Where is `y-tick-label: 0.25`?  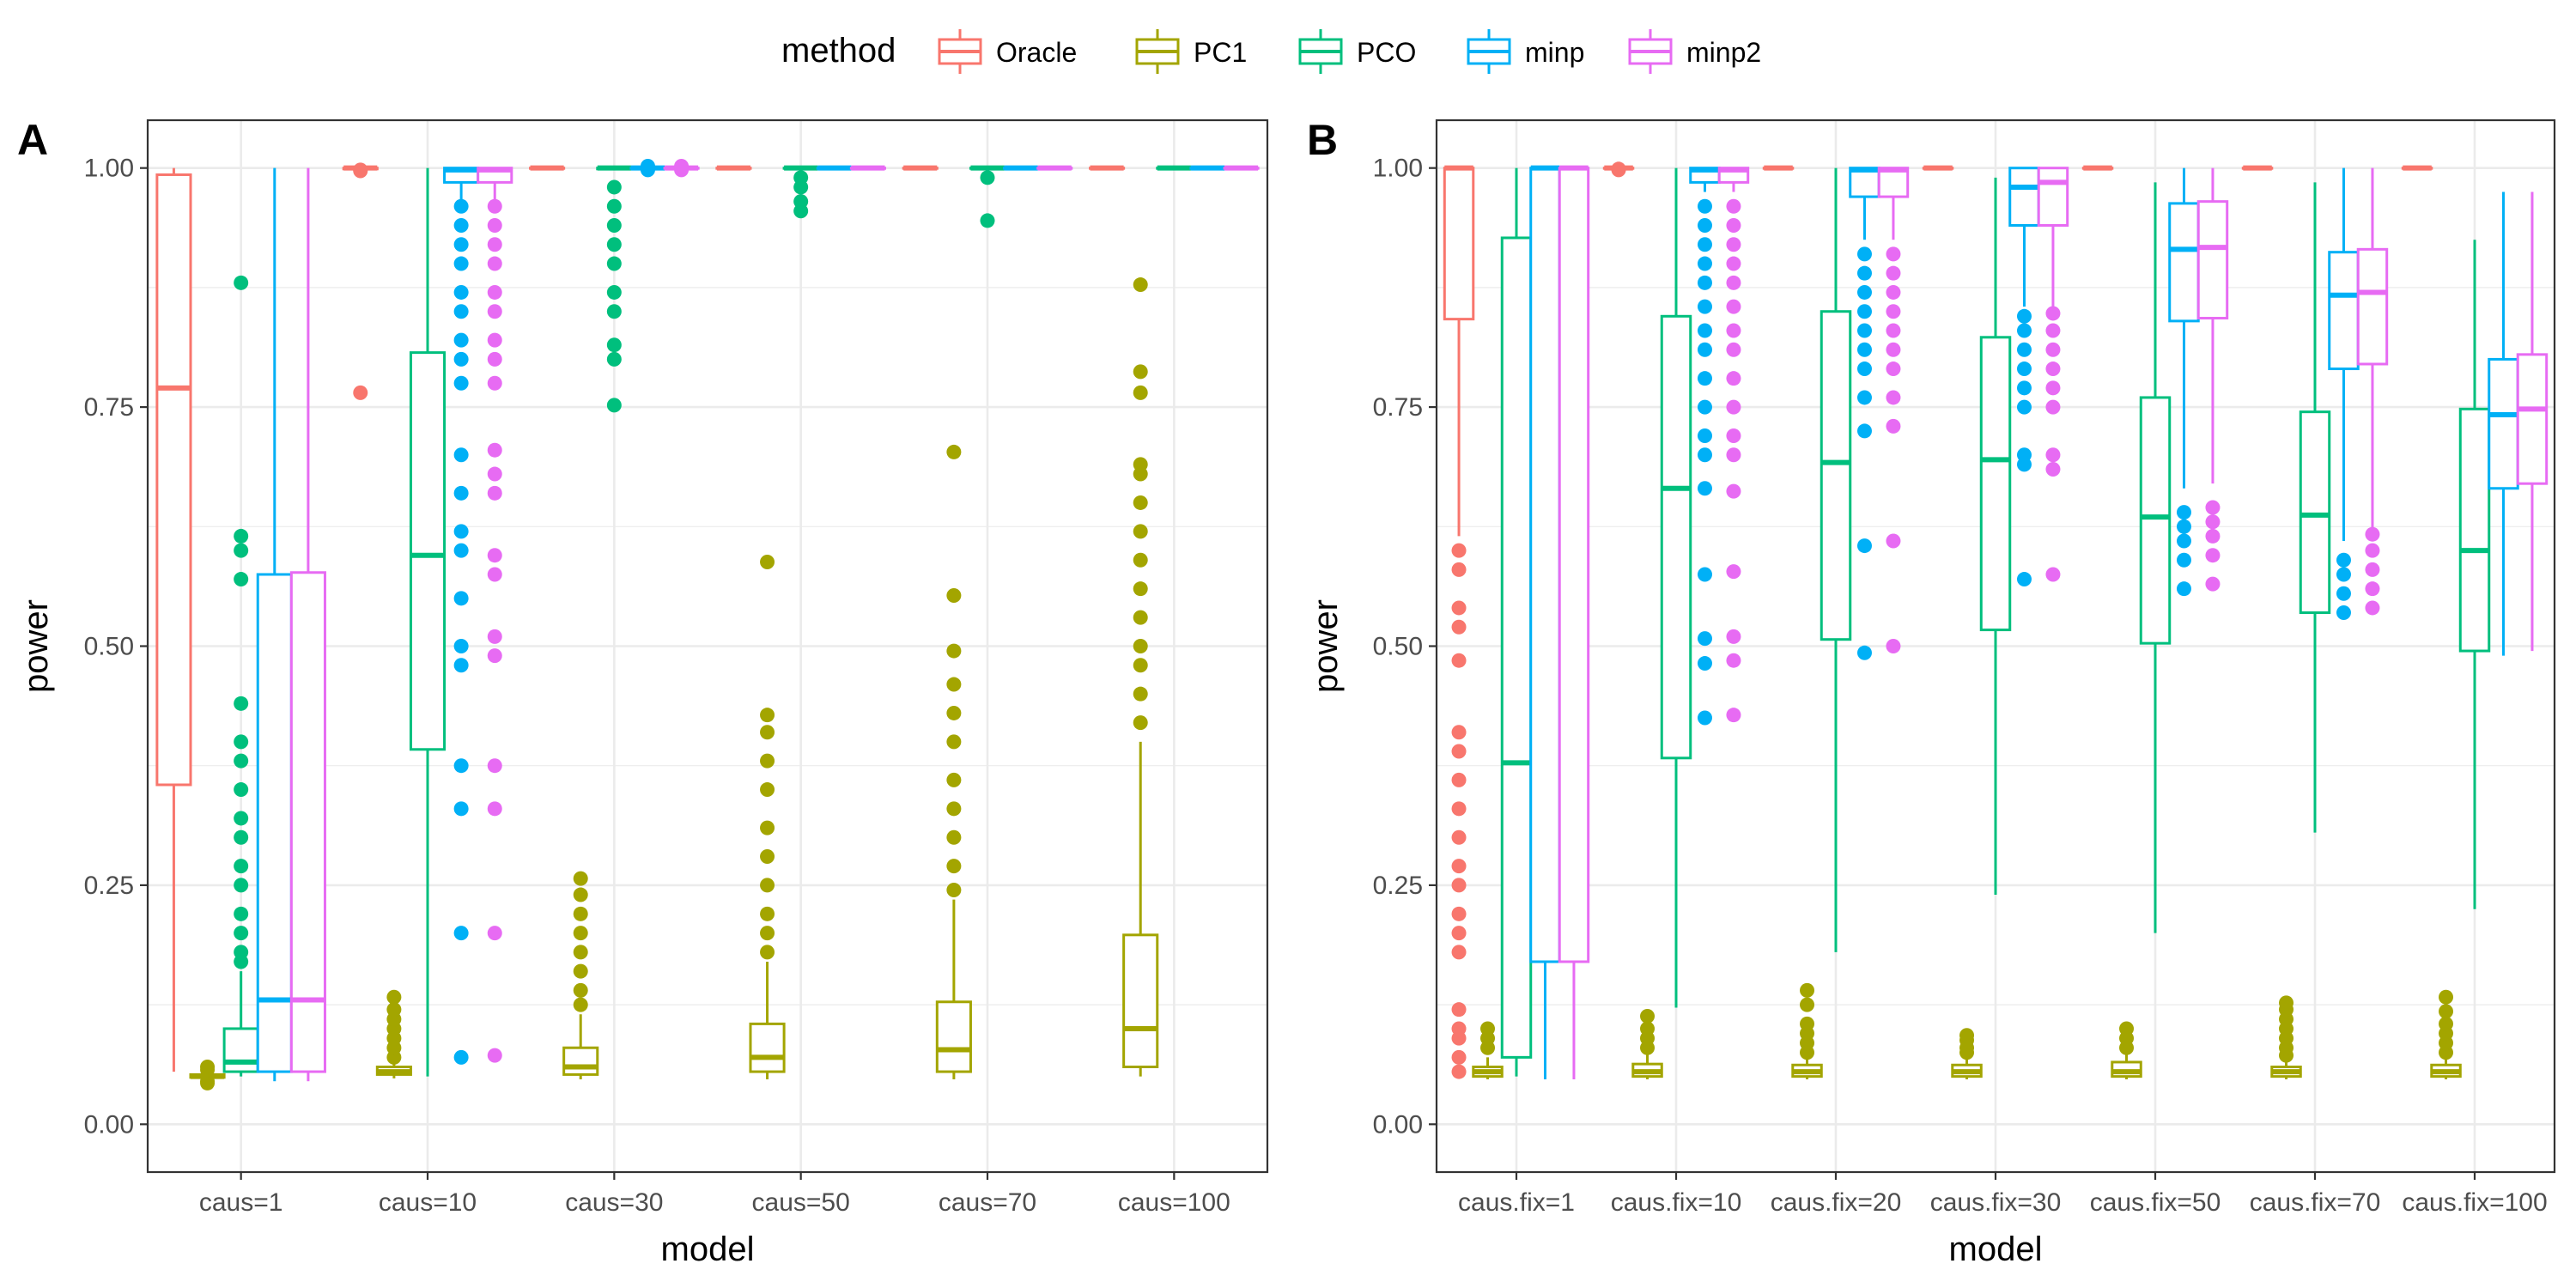
y-tick-label: 0.25 is located at coordinates (109, 886).